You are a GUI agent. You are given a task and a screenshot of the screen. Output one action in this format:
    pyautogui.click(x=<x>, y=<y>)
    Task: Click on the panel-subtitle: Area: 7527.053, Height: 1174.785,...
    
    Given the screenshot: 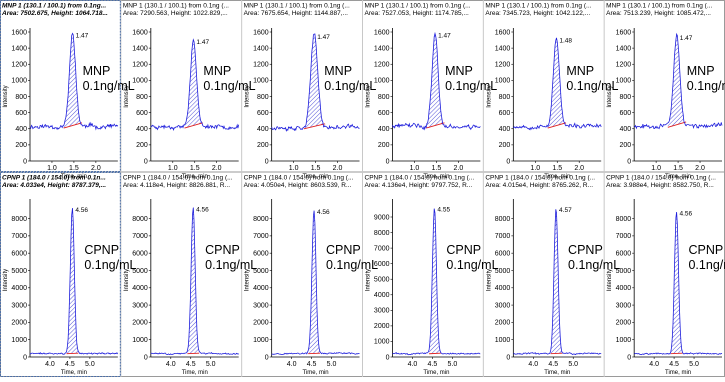 What is the action you would take?
    pyautogui.click(x=417, y=13)
    